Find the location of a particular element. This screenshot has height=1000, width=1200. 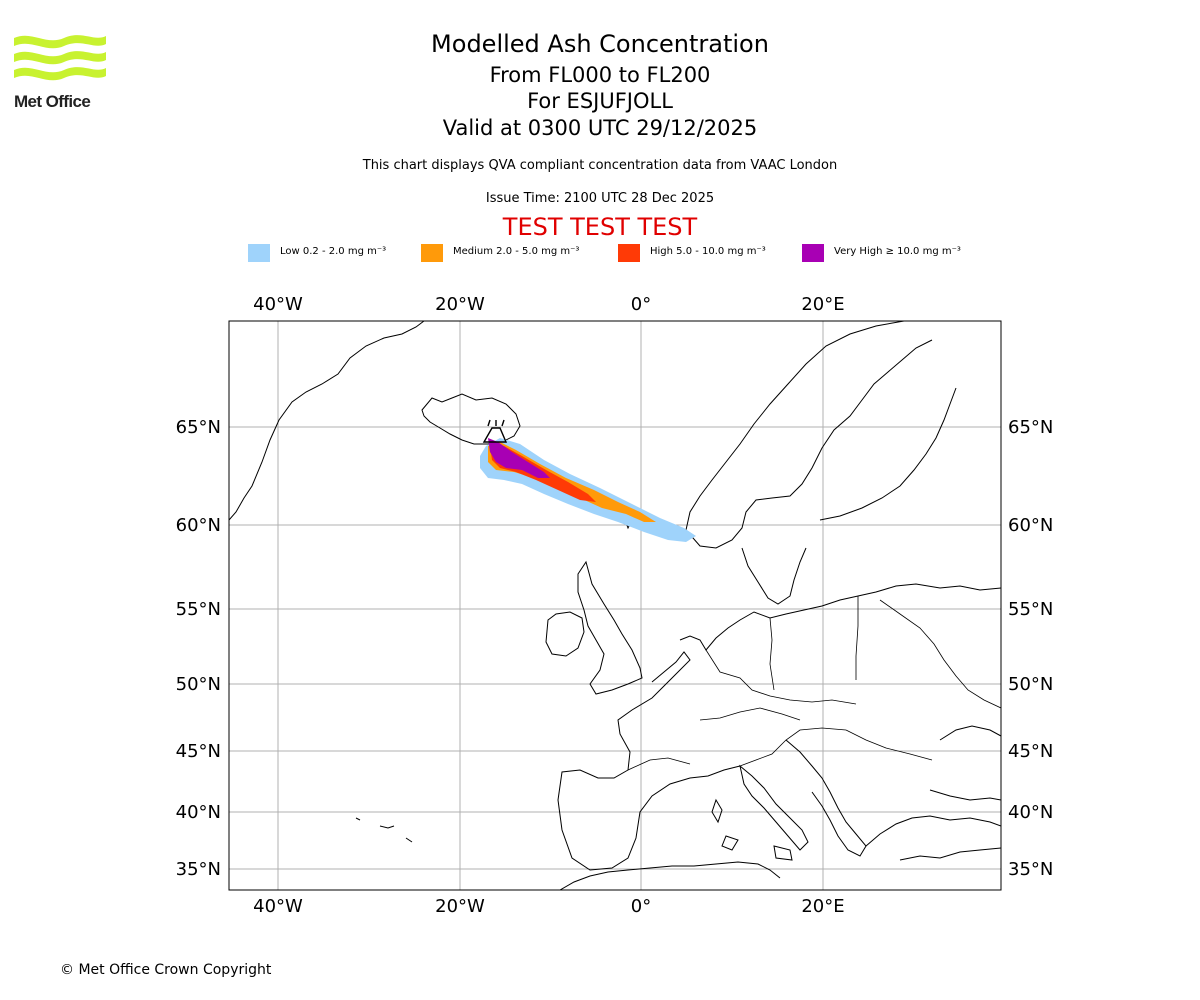

legend-label-high: High 5.0 - 10.0 mg m⁻³ is located at coordinates (708, 251).